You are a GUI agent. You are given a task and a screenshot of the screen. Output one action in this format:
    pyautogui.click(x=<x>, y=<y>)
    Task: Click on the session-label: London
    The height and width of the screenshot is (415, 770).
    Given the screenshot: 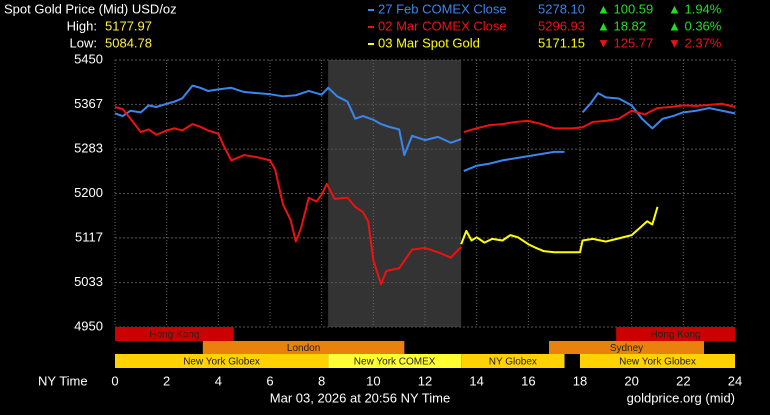 What is the action you would take?
    pyautogui.click(x=303, y=348)
    